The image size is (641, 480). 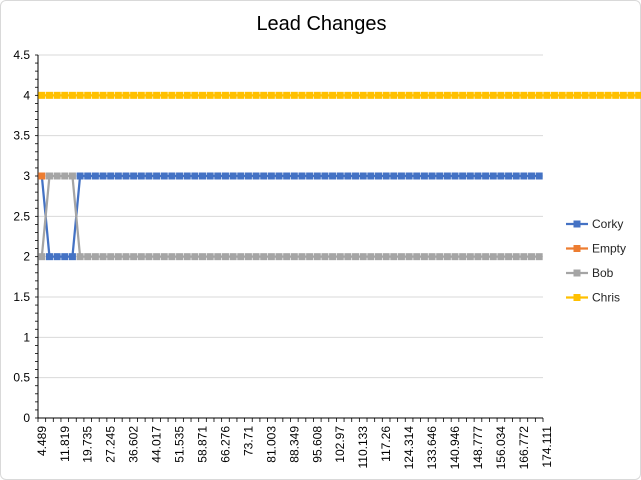 What do you see at coordinates (134, 444) in the screenshot?
I see `x-tick-label: 36.602` at bounding box center [134, 444].